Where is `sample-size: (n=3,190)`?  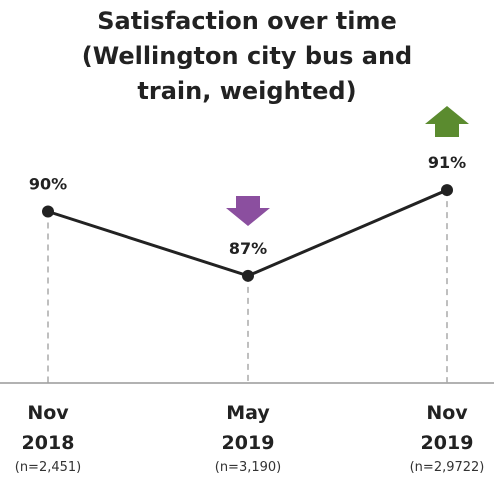 sample-size: (n=3,190) is located at coordinates (248, 467).